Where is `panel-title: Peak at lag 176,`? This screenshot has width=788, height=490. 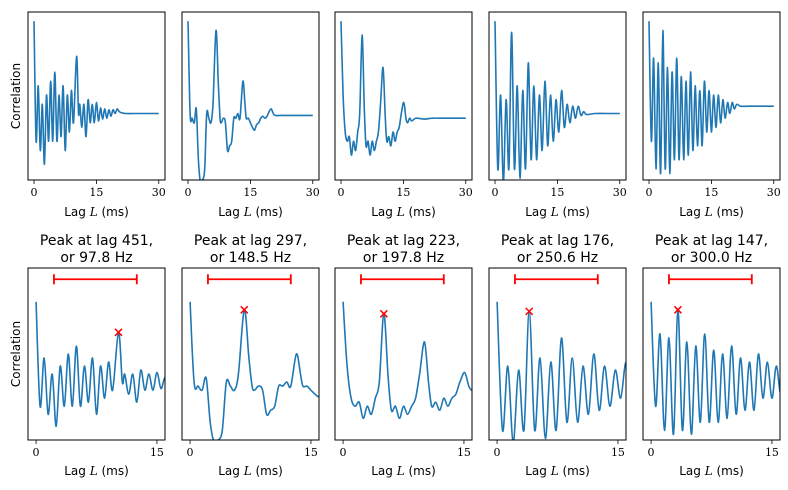
panel-title: Peak at lag 176, is located at coordinates (557, 241).